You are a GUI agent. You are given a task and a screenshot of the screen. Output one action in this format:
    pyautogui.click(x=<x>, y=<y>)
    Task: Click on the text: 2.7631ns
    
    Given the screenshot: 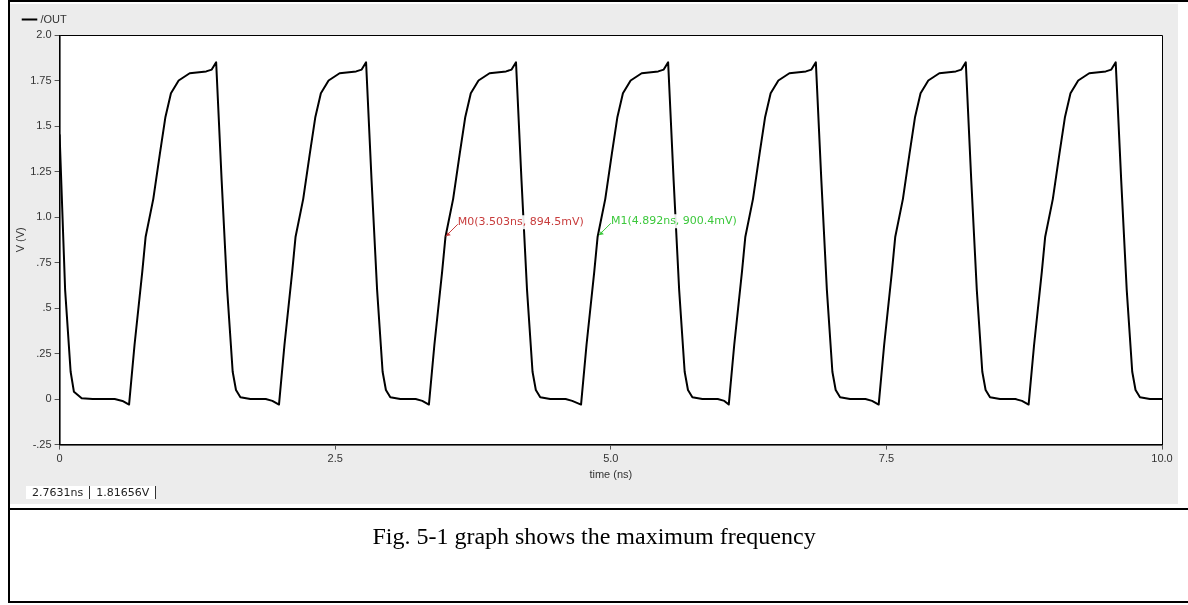 What is the action you would take?
    pyautogui.click(x=58, y=492)
    